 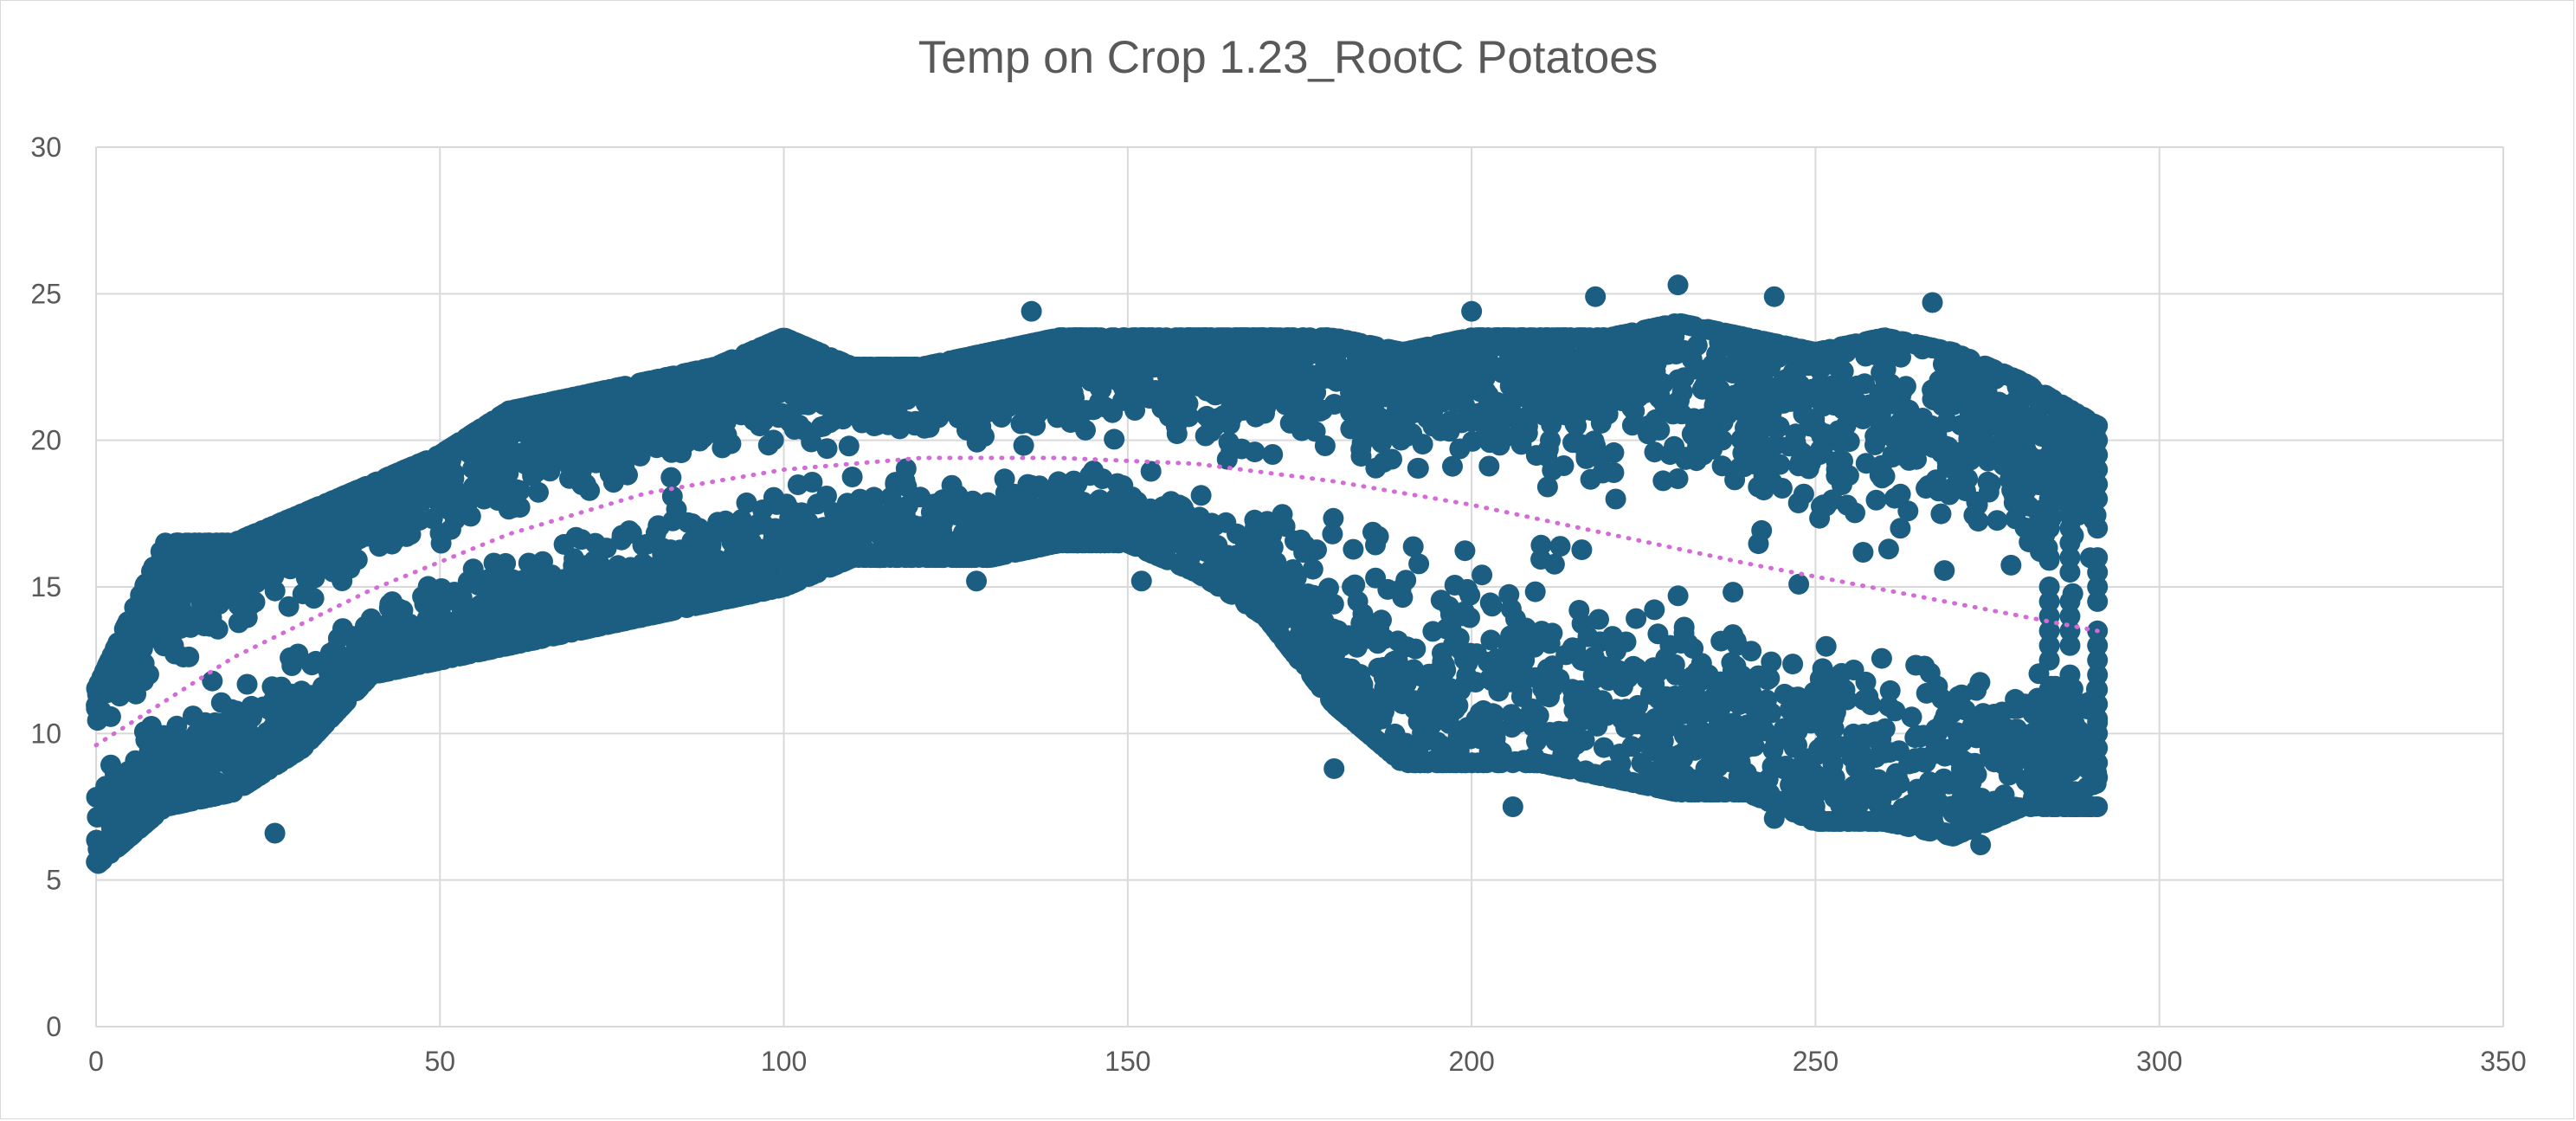 What do you see at coordinates (1288, 57) in the screenshot?
I see `chart-title: Temp on Crop 1.23_RootC Potatoes` at bounding box center [1288, 57].